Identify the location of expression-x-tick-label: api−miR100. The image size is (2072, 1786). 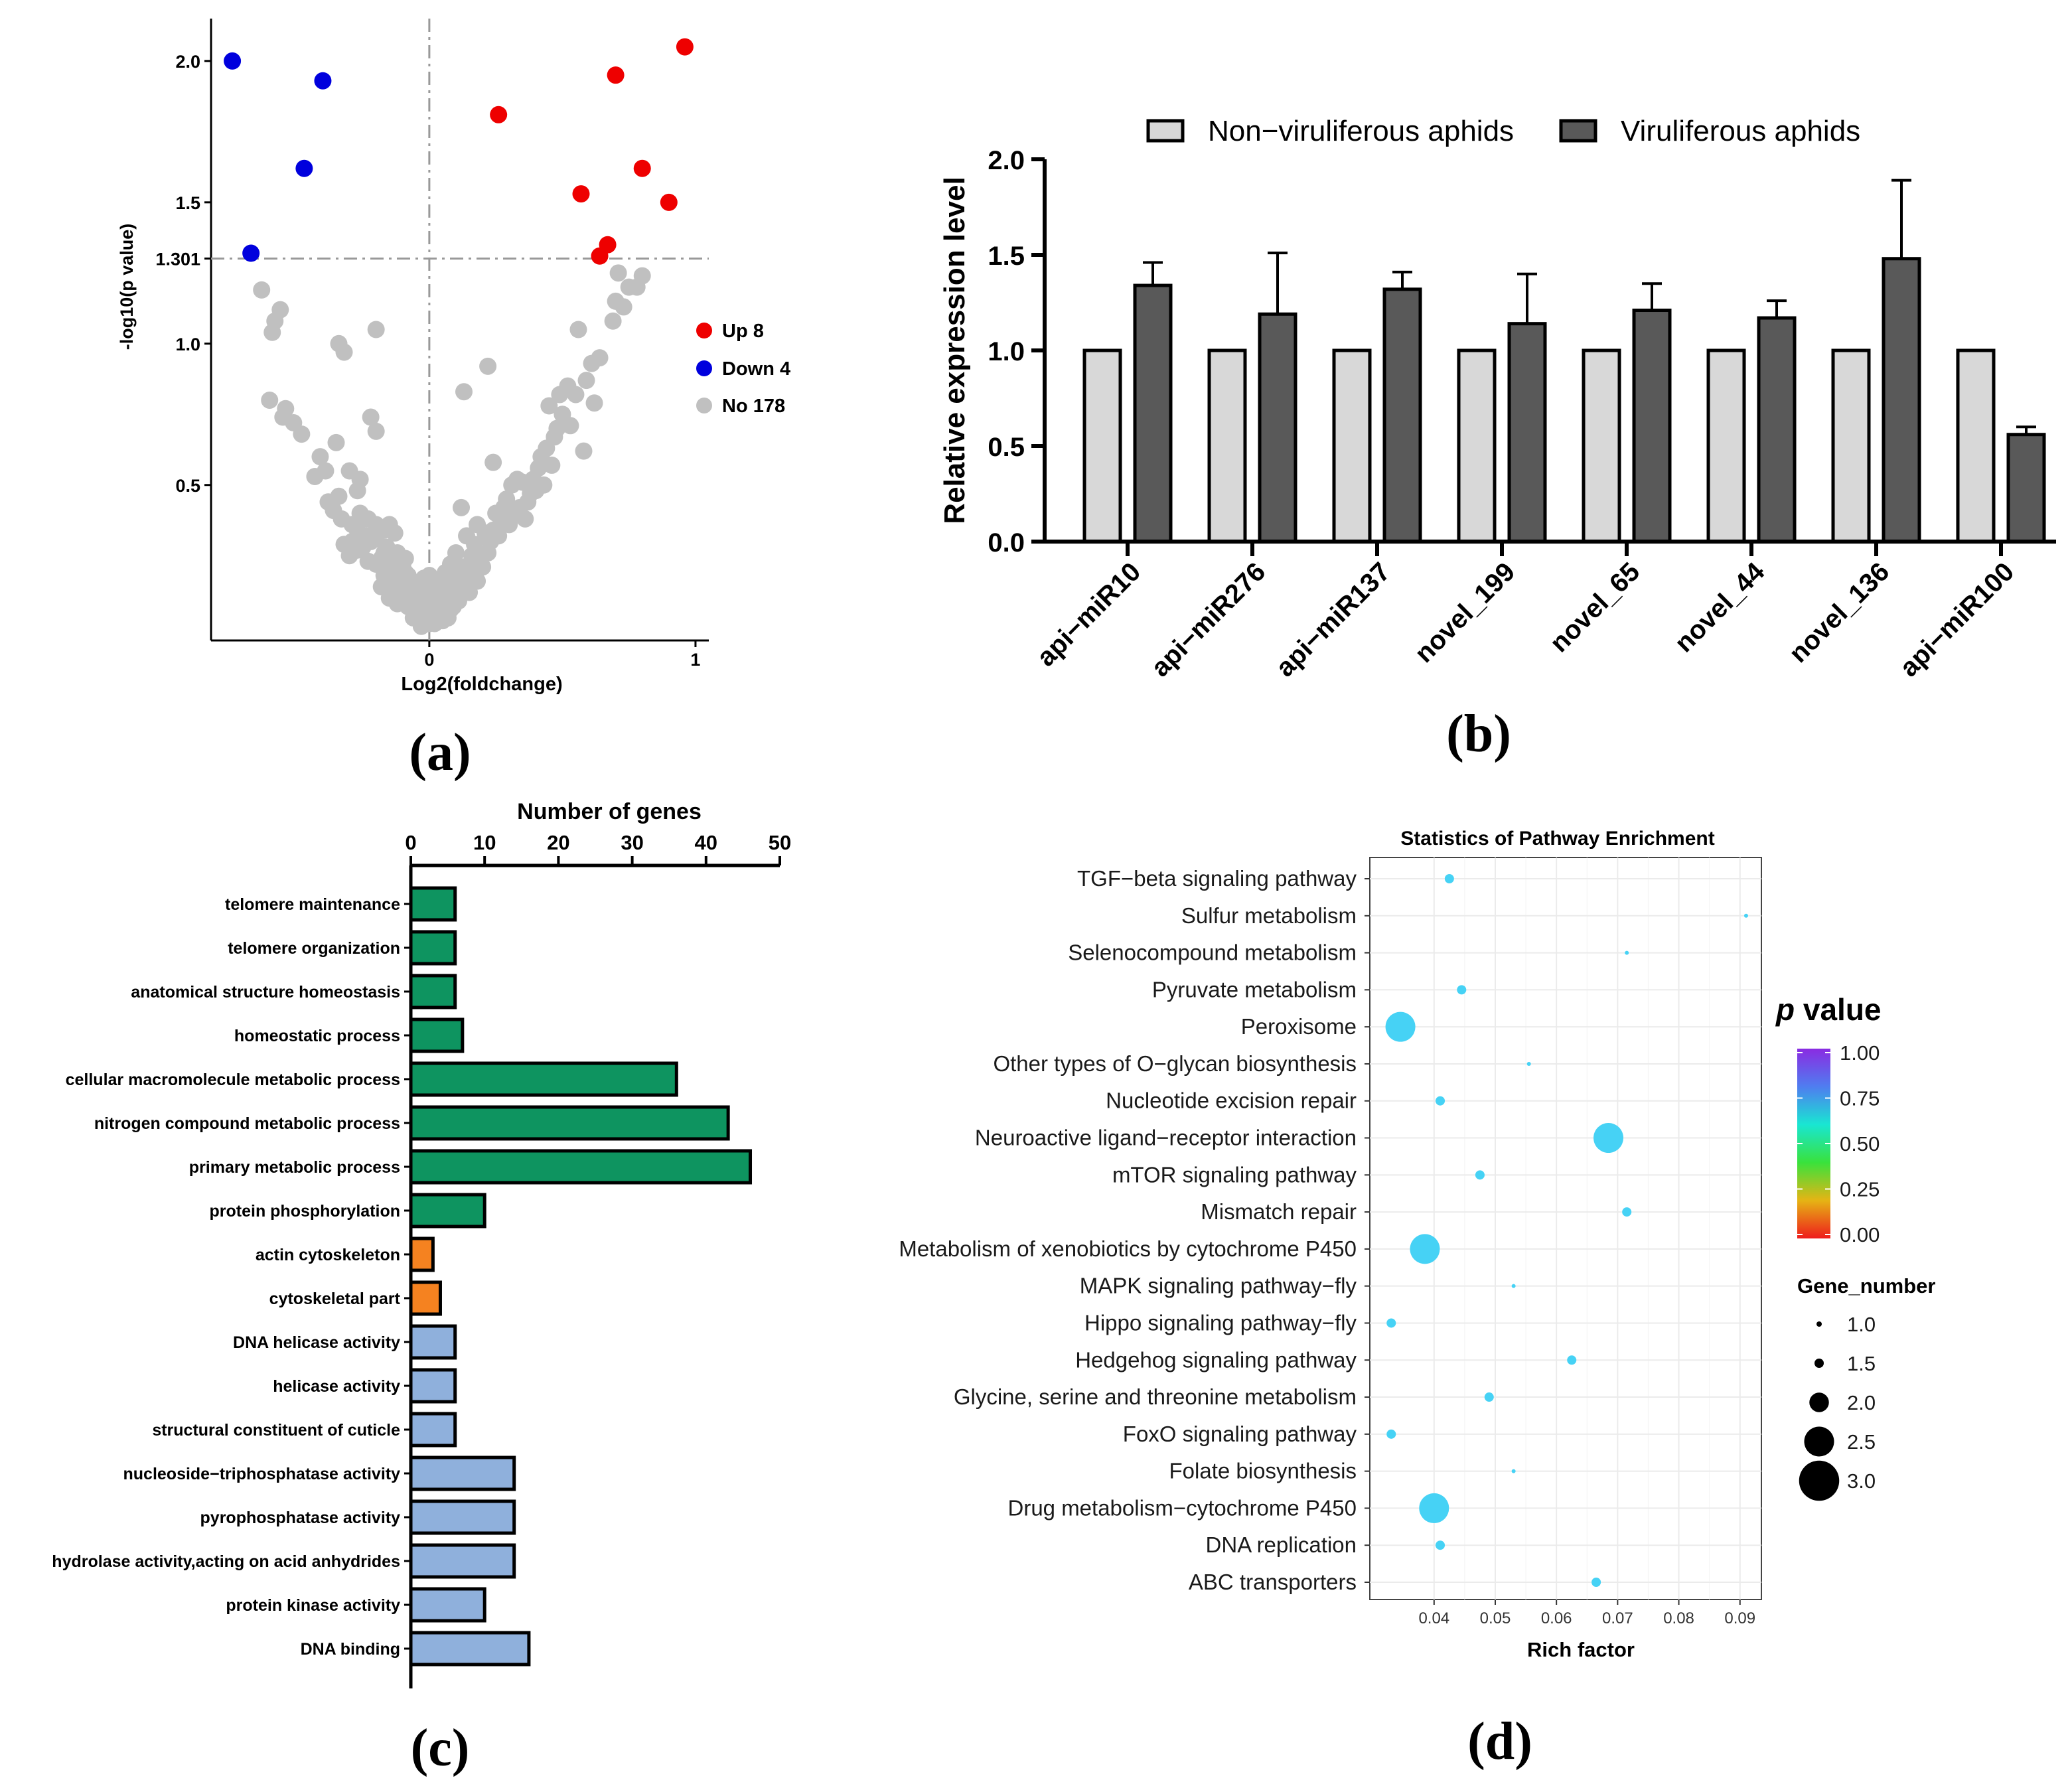
(1957, 619).